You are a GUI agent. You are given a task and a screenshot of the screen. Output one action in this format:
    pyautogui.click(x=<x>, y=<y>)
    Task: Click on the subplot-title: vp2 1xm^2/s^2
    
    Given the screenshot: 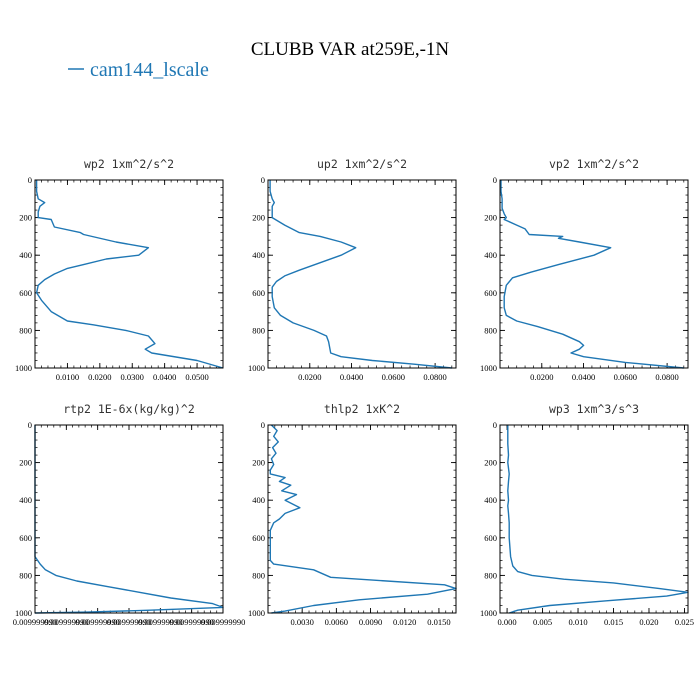 What is the action you would take?
    pyautogui.click(x=594, y=164)
    